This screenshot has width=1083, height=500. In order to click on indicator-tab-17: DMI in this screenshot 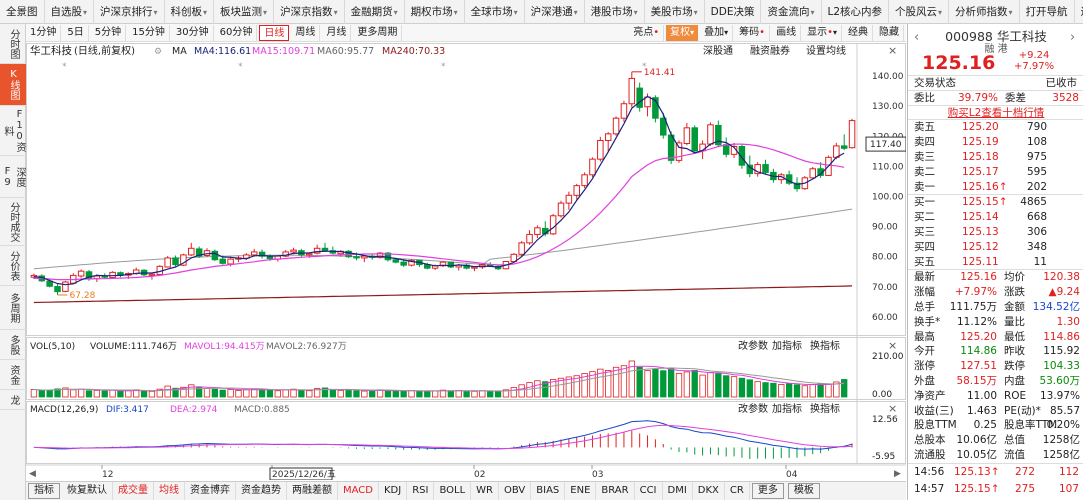, I will do `click(678, 491)`.